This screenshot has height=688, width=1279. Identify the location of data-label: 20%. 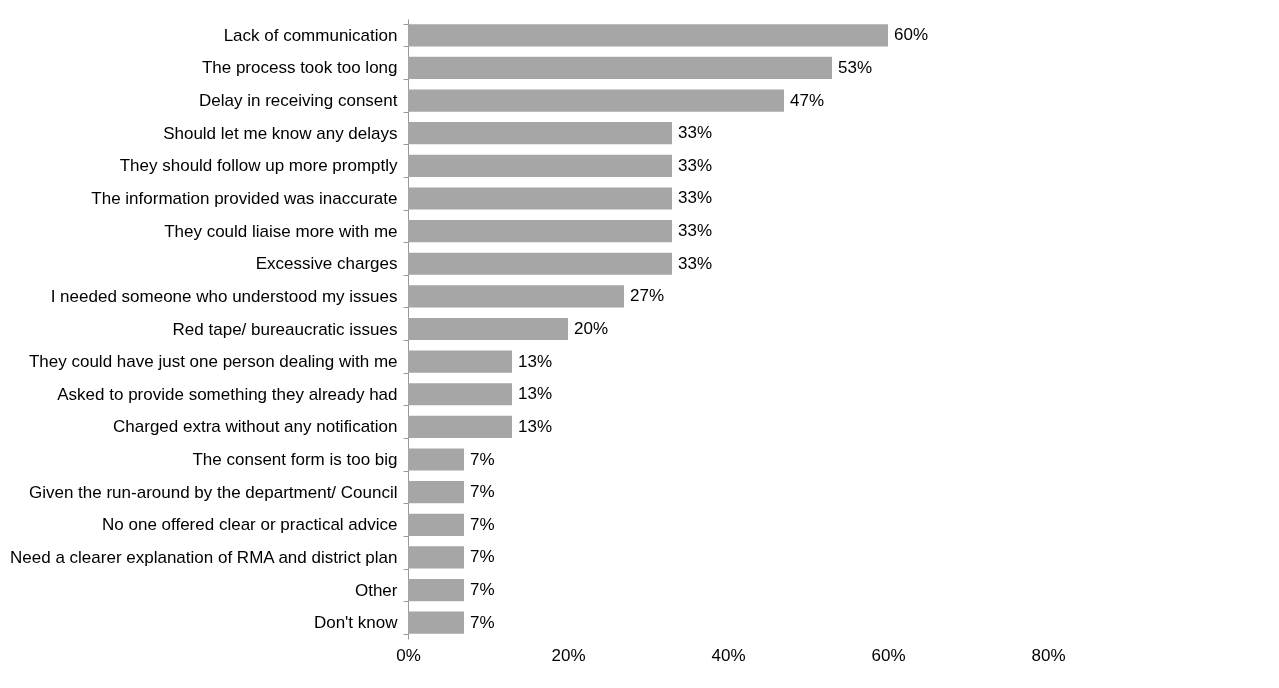
(591, 328).